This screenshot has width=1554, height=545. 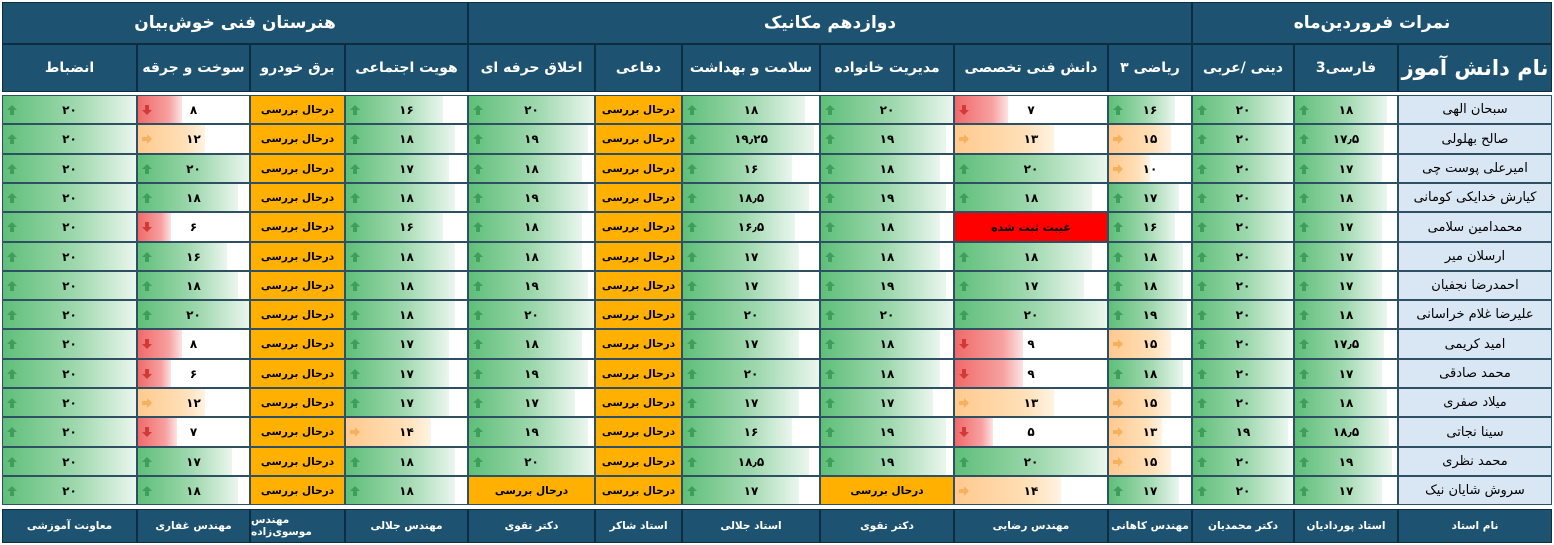 What do you see at coordinates (1031, 285) in the screenshot?
I see `grade-cell-danesh: ۱۷` at bounding box center [1031, 285].